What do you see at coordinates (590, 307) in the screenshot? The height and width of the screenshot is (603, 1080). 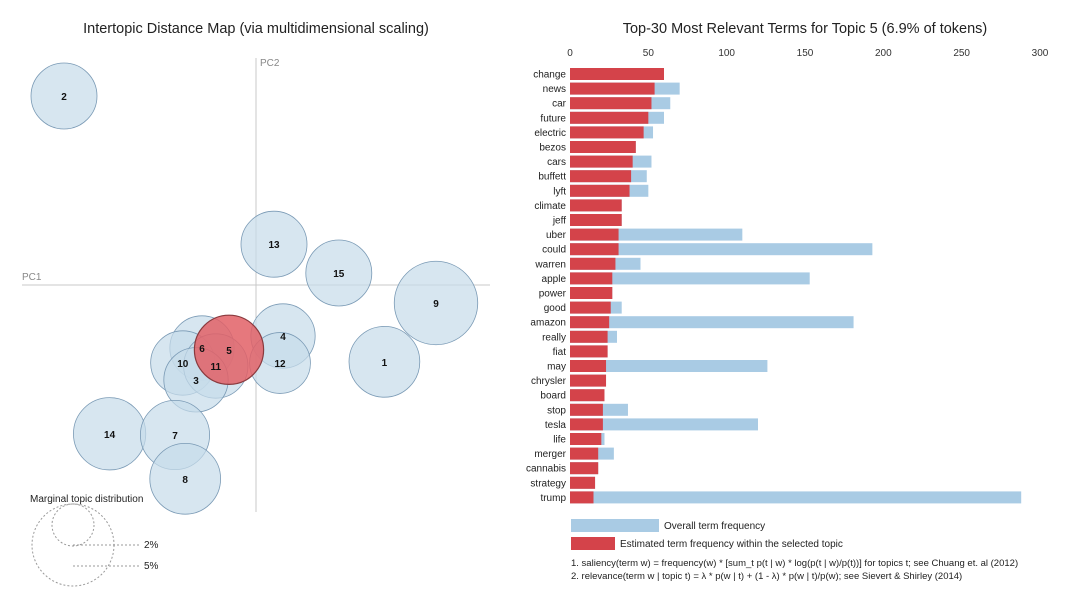 I see `bar-estimated-good` at bounding box center [590, 307].